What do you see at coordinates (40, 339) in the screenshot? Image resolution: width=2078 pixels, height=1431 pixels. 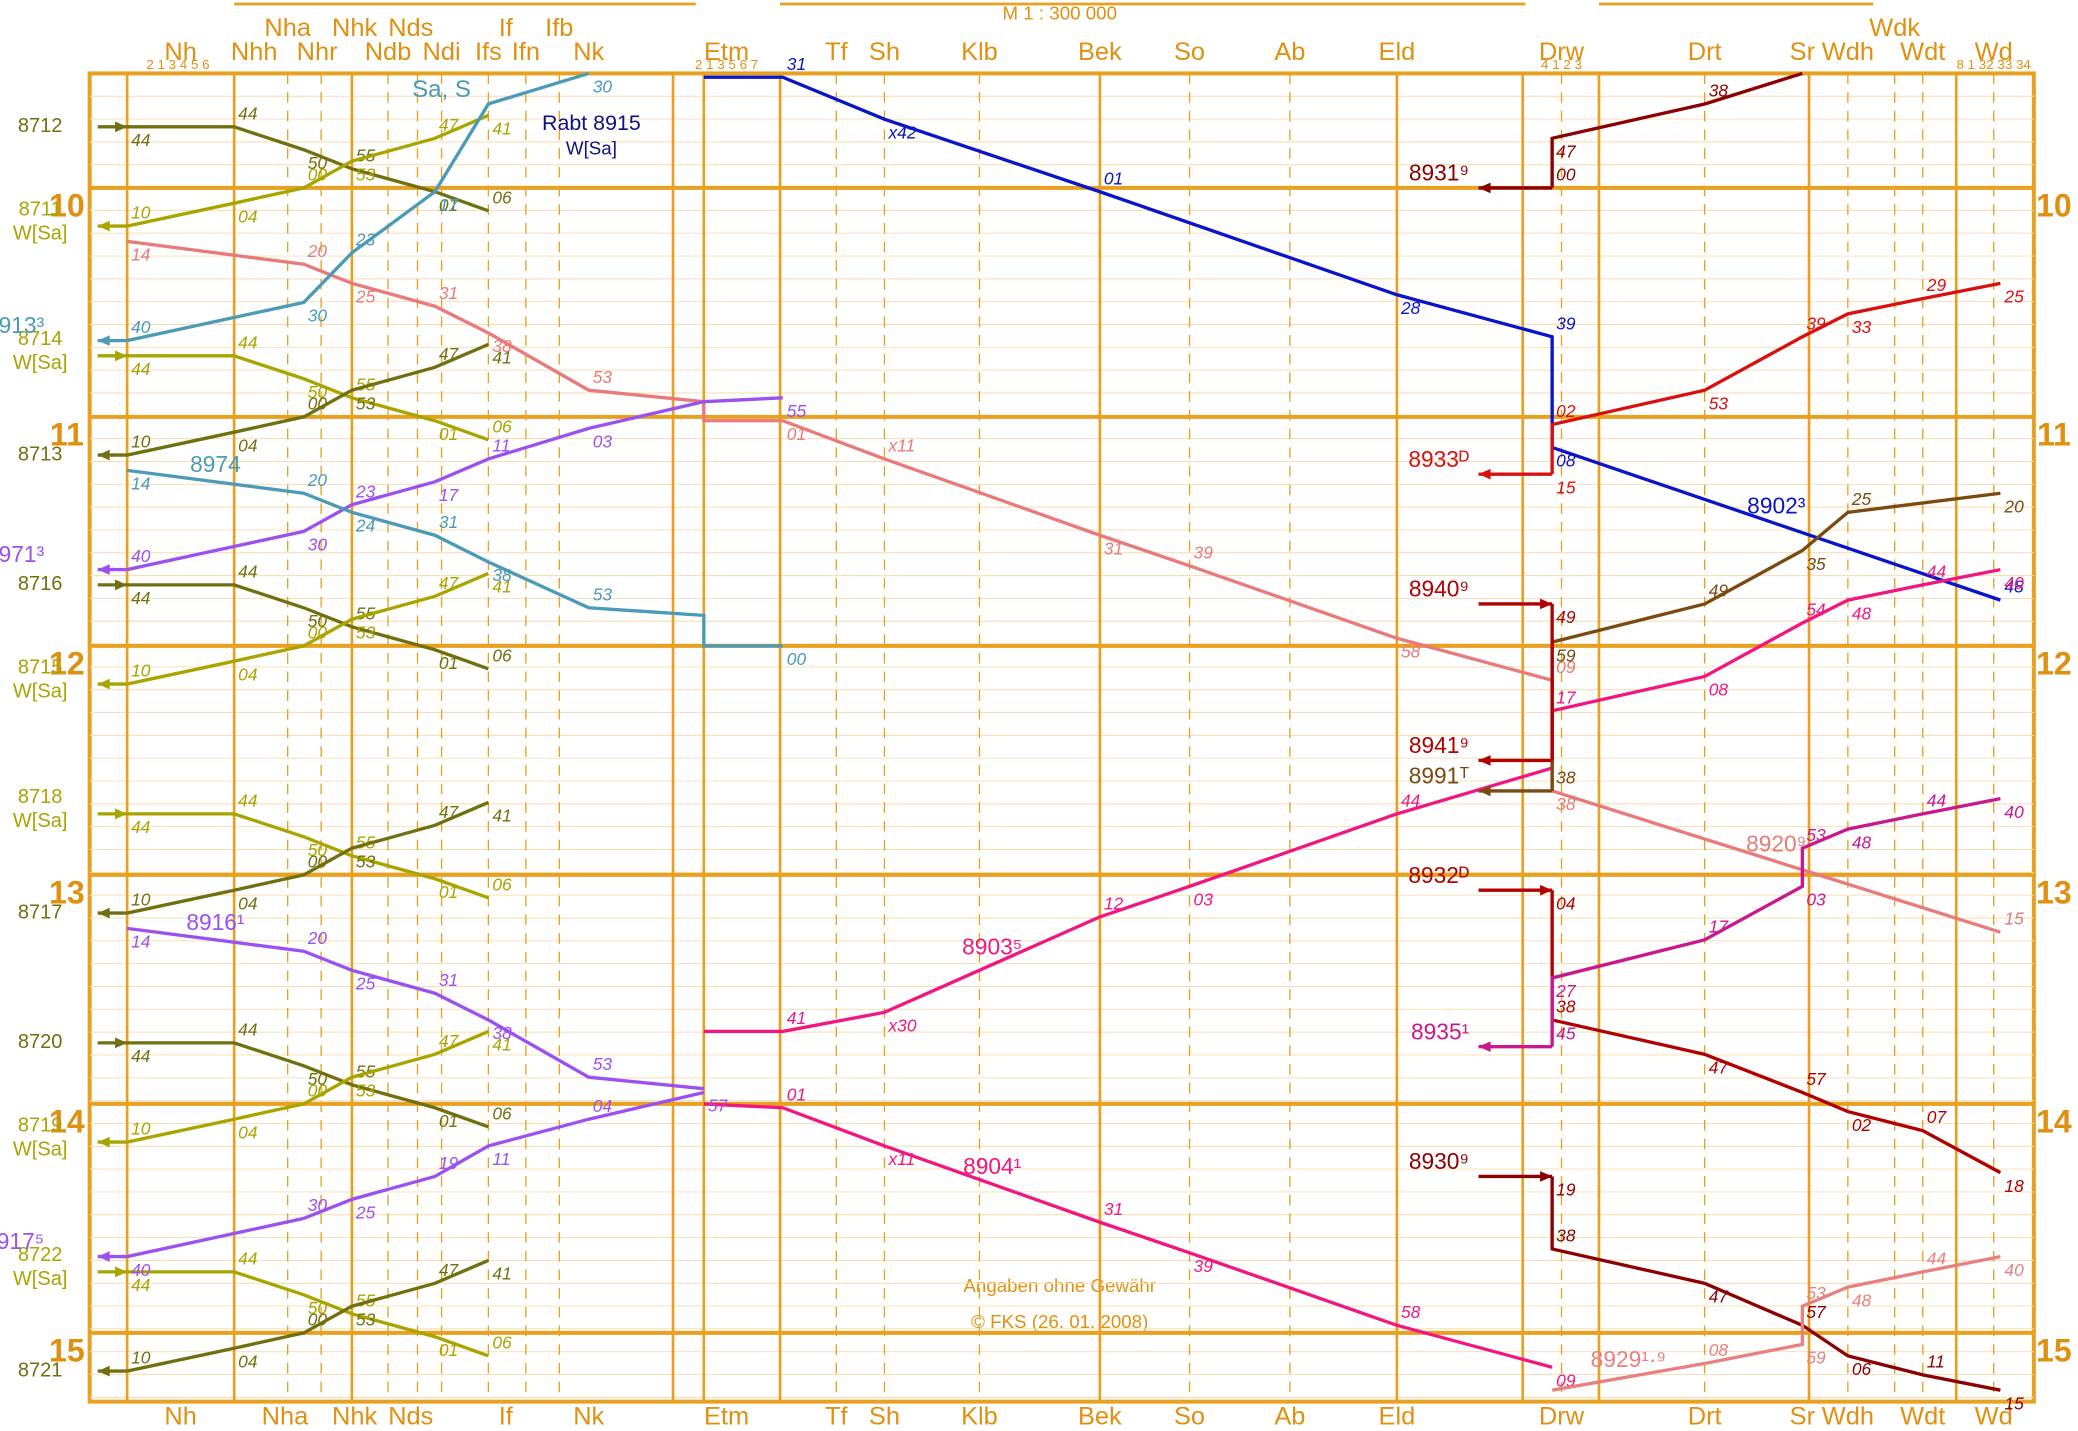 I see `train-number: 8714` at bounding box center [40, 339].